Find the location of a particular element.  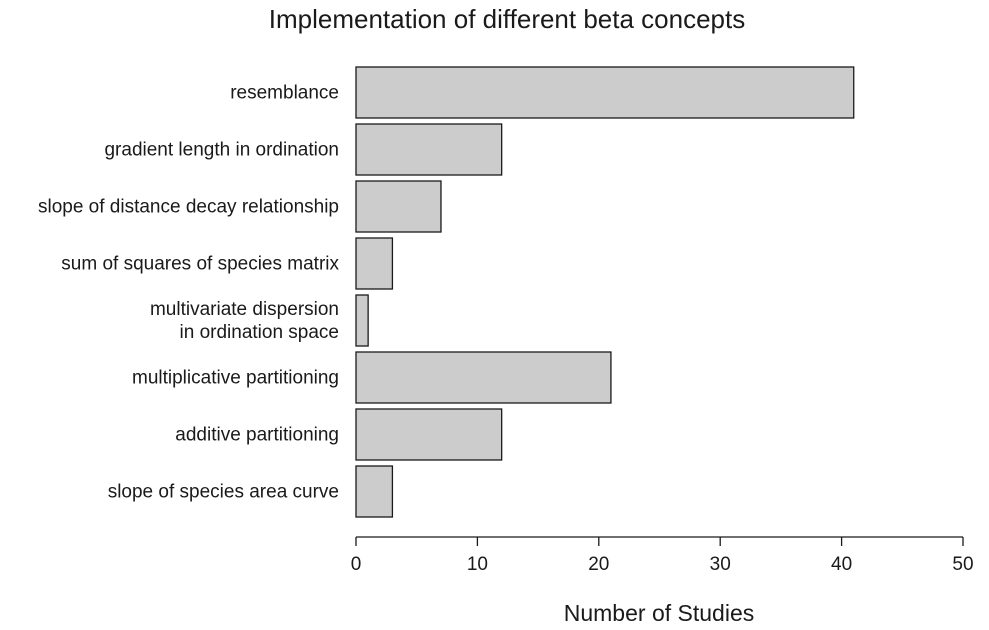

x-tick-label-5: 50 is located at coordinates (962, 564).